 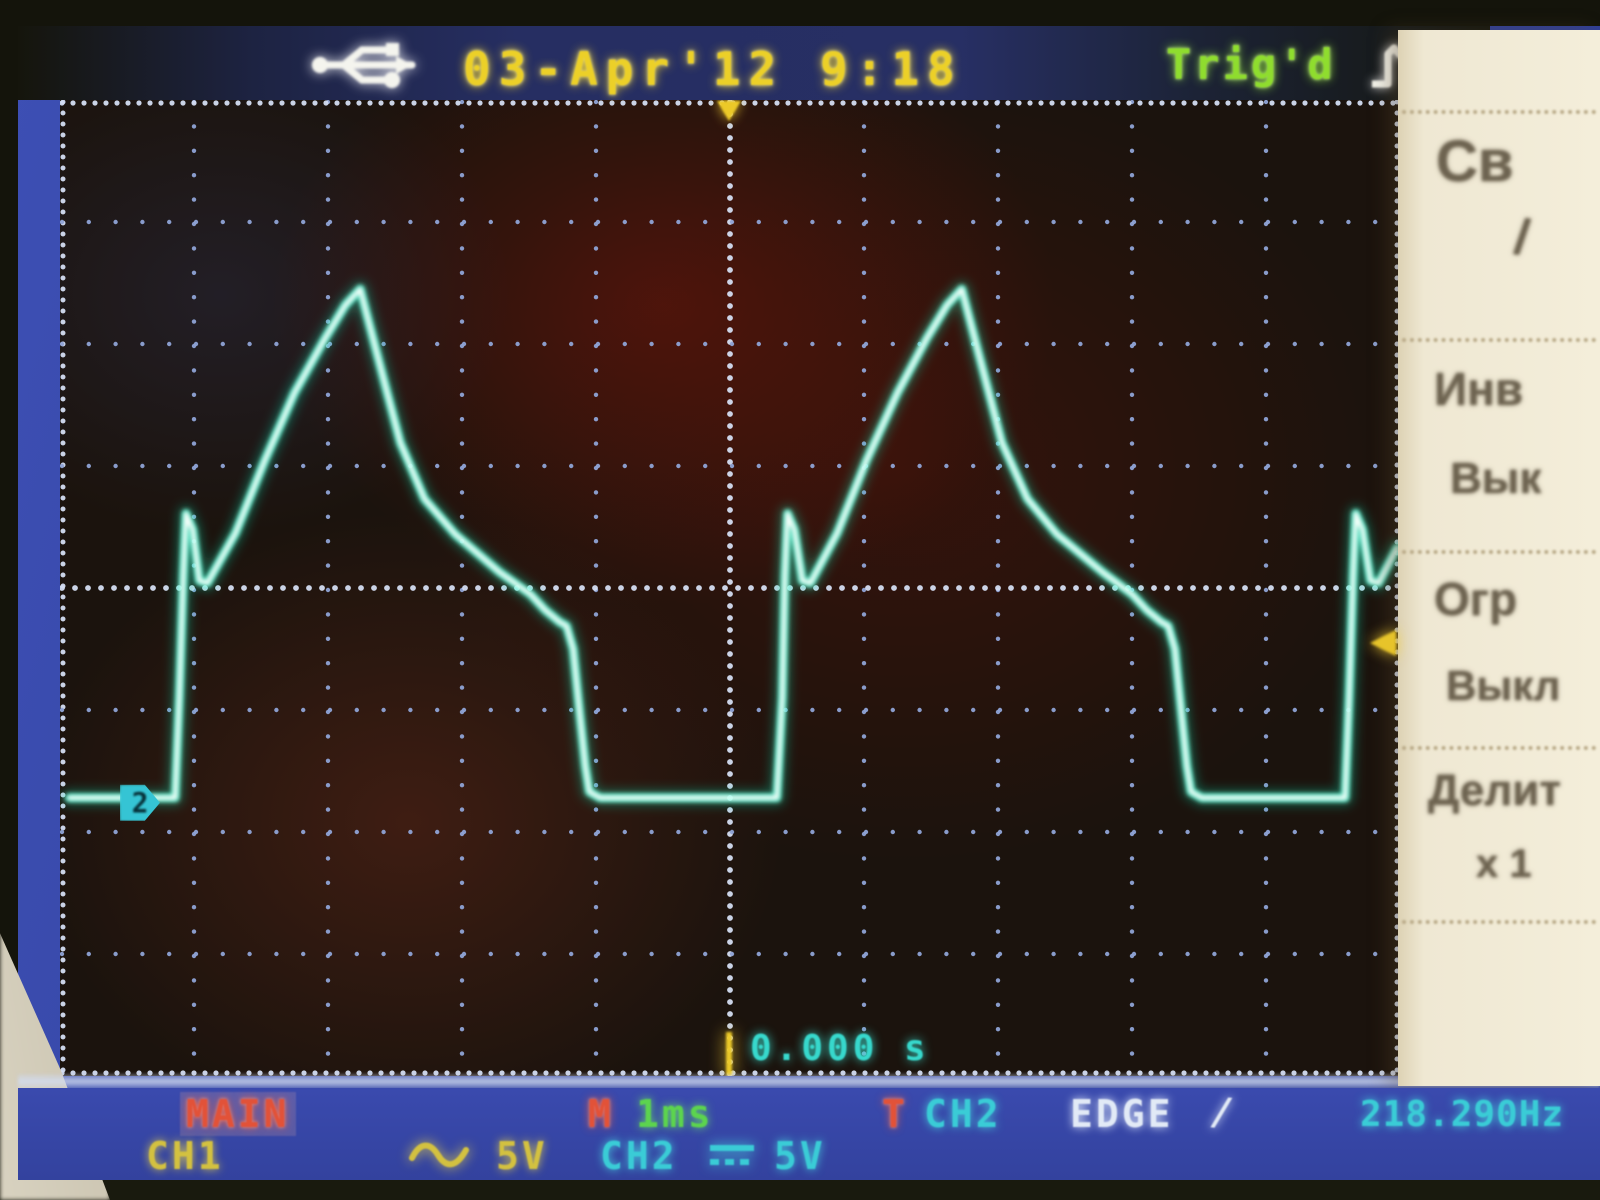 I want to click on ch1-ac-coupling-icon, so click(x=439, y=1155).